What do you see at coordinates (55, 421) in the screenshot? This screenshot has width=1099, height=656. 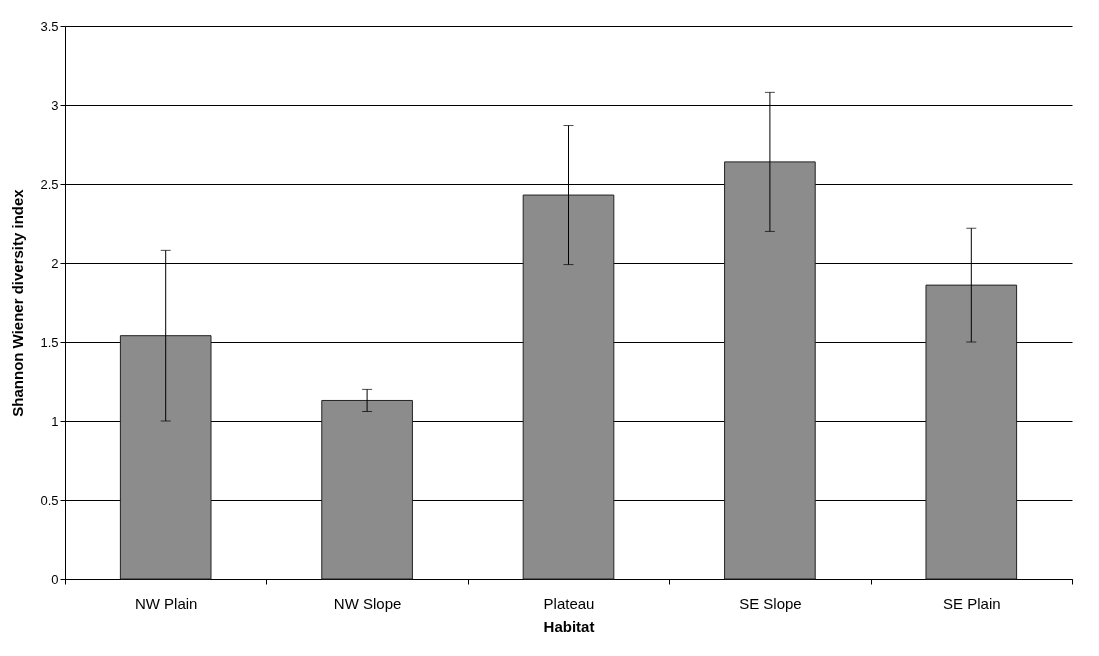 I see `y-tick-label: 1` at bounding box center [55, 421].